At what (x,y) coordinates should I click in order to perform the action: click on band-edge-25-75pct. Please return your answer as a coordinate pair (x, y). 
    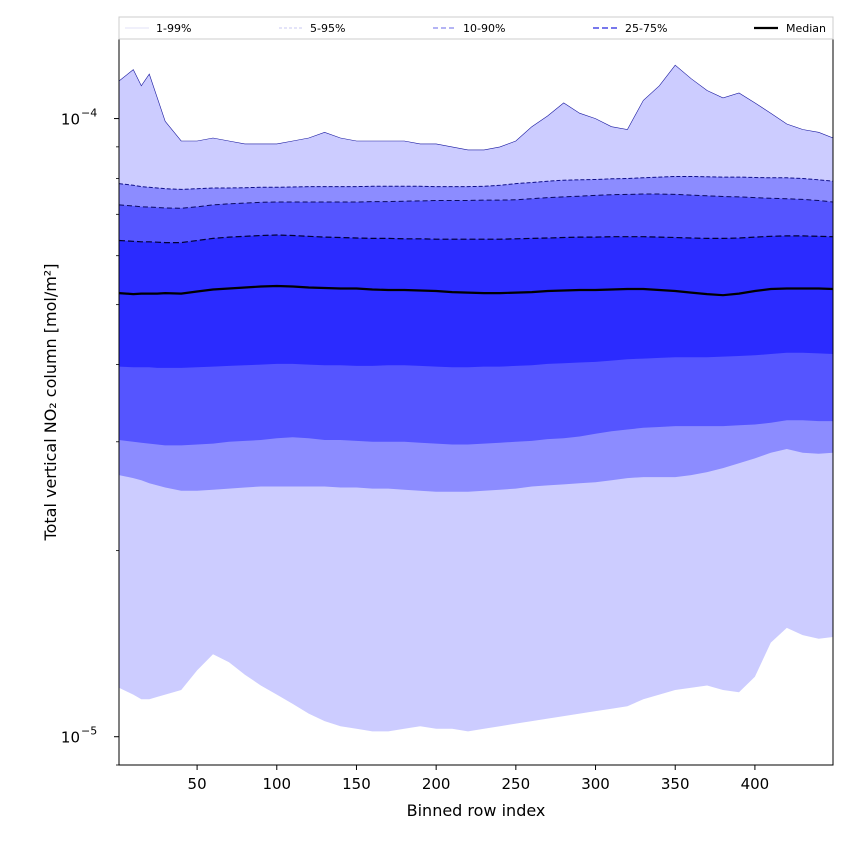
    Looking at the image, I should click on (476, 239).